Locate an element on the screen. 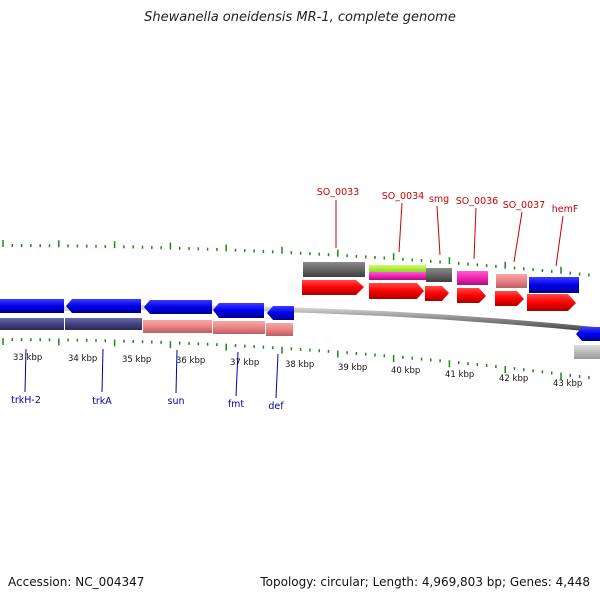  gene-label-trkh2: trkH-2 is located at coordinates (26, 400).